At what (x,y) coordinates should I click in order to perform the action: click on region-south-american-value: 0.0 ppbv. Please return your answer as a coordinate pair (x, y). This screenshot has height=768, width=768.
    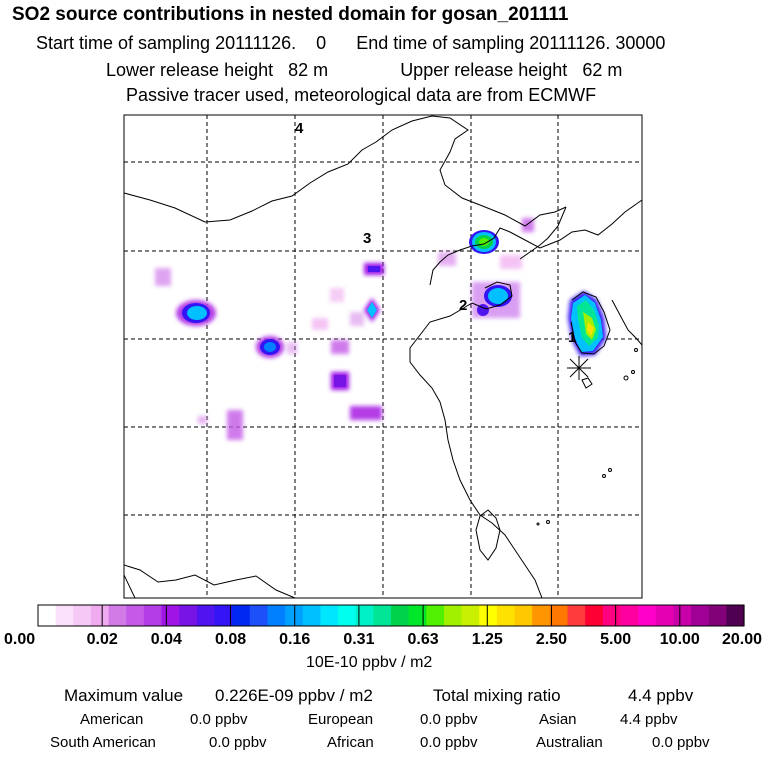
    Looking at the image, I should click on (238, 742).